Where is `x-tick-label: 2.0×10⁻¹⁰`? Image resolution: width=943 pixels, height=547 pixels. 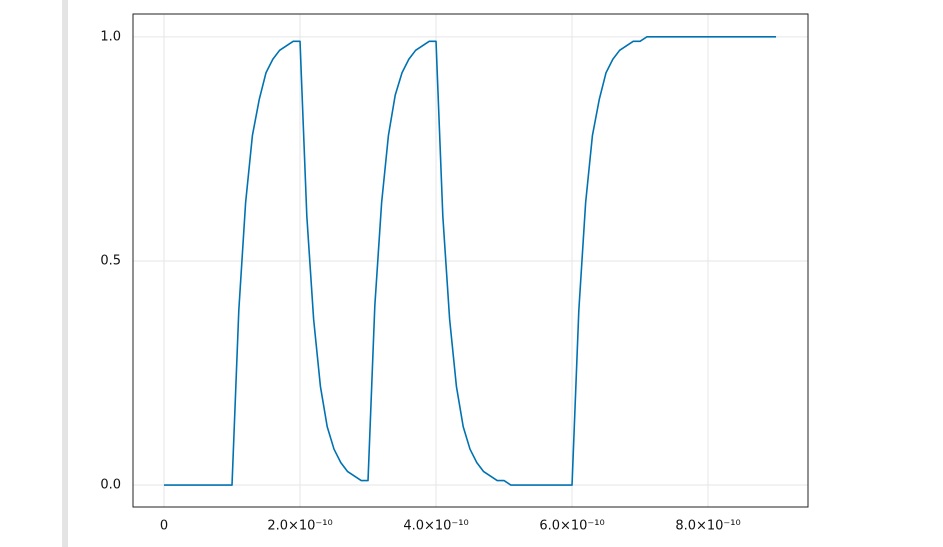 x-tick-label: 2.0×10⁻¹⁰ is located at coordinates (299, 526).